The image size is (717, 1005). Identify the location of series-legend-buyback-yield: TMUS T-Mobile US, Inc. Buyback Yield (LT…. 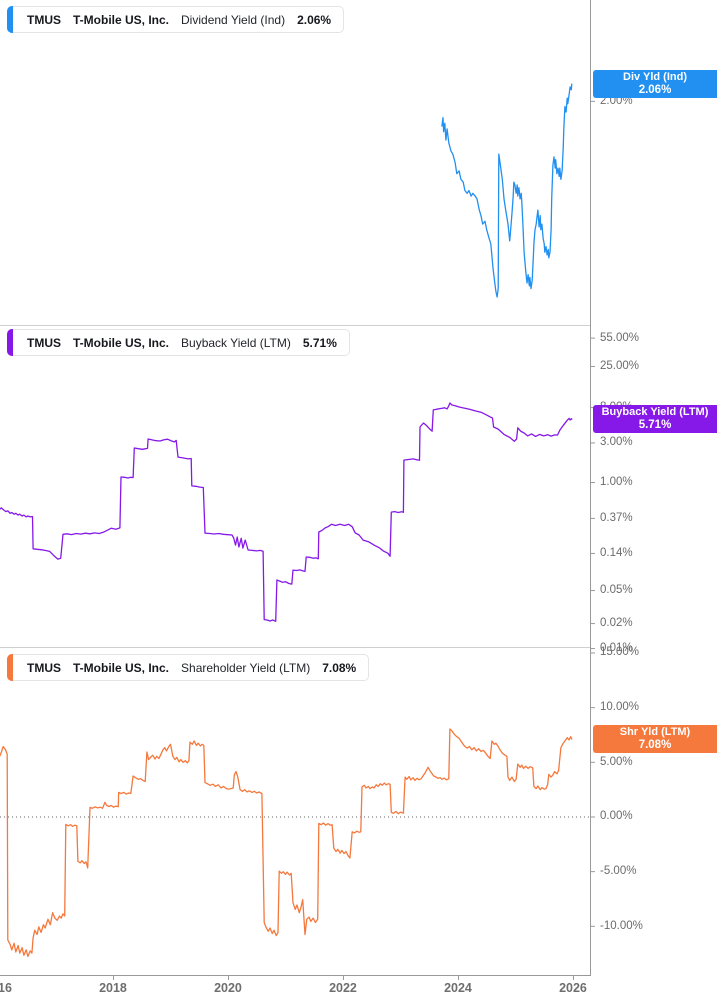
(178, 342).